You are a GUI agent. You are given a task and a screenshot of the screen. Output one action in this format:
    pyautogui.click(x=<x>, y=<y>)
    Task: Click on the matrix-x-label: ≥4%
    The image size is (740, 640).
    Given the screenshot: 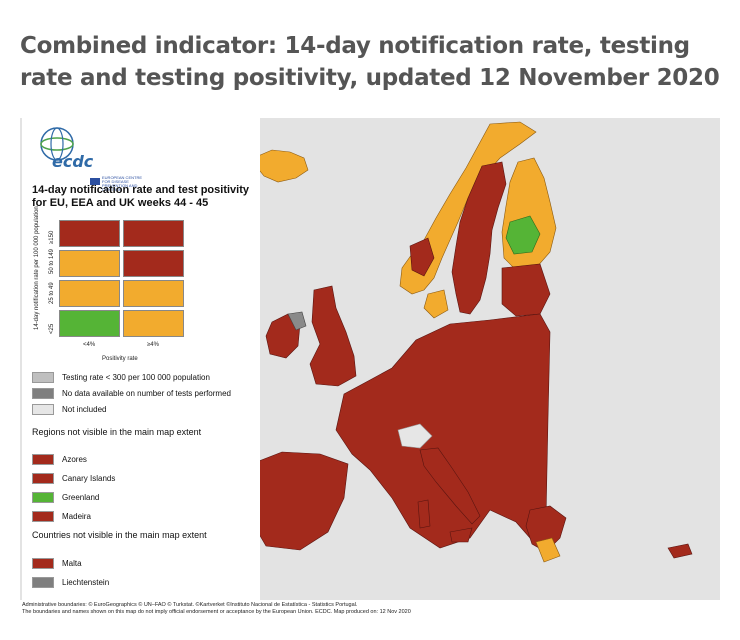 What is the action you would take?
    pyautogui.click(x=153, y=345)
    